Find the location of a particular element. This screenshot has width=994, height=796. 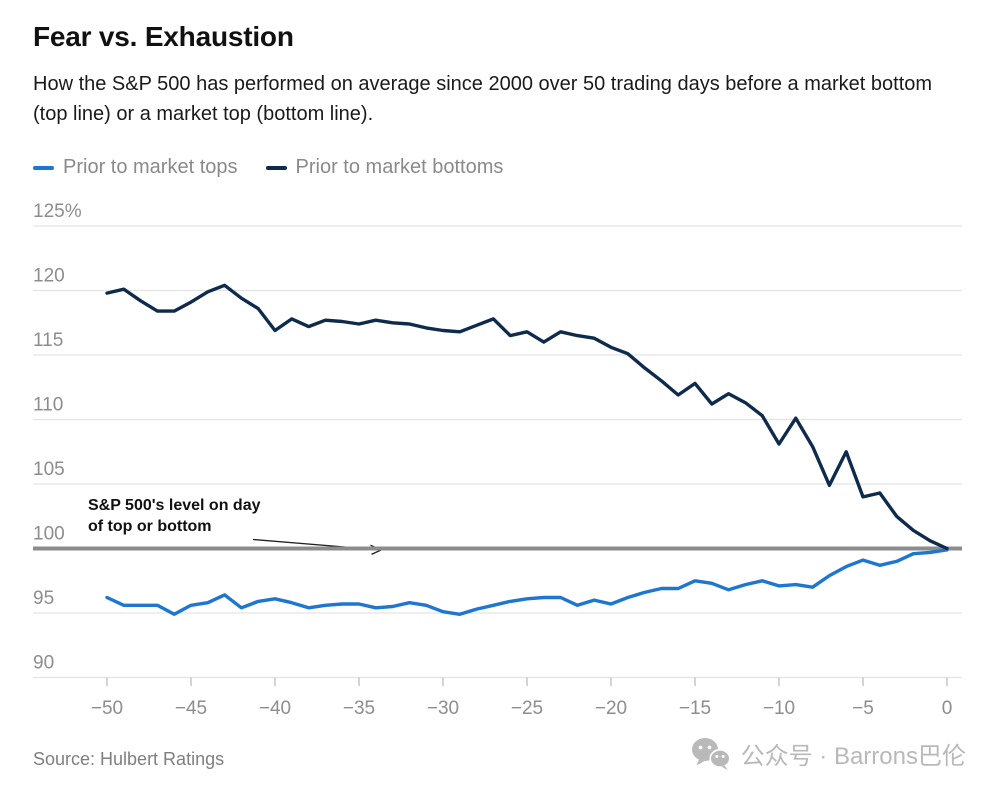

x-axis-label: 0 is located at coordinates (947, 708).